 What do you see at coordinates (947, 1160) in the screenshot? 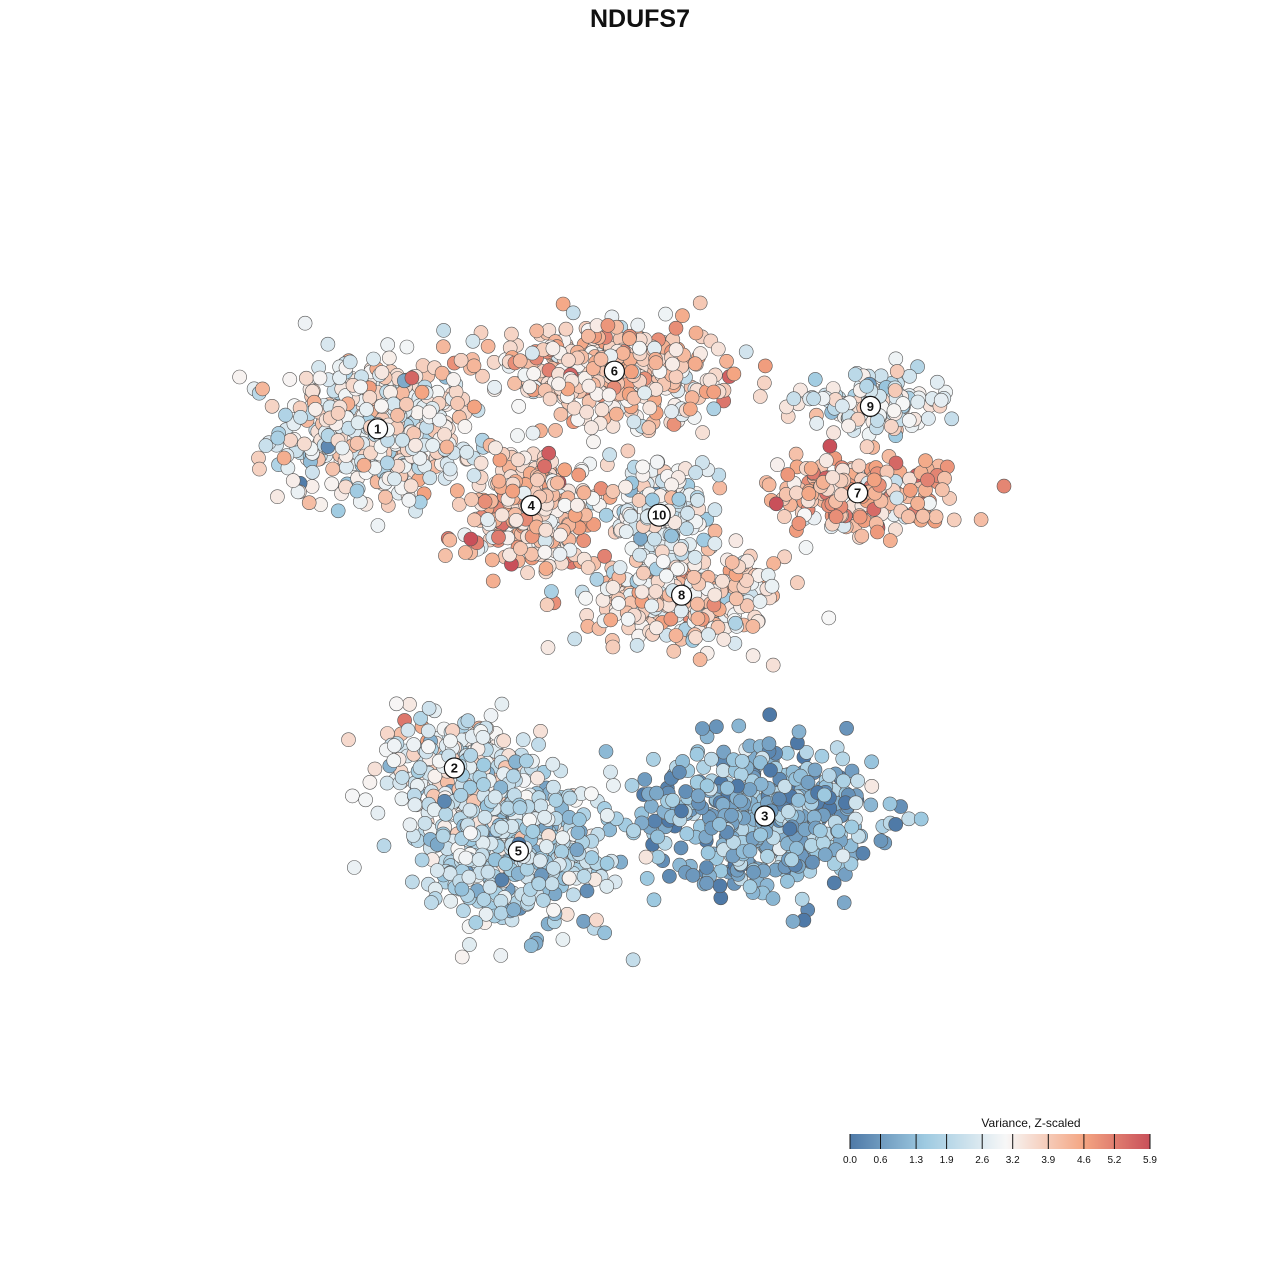
I see `legend-tick-label: 1.9` at bounding box center [947, 1160].